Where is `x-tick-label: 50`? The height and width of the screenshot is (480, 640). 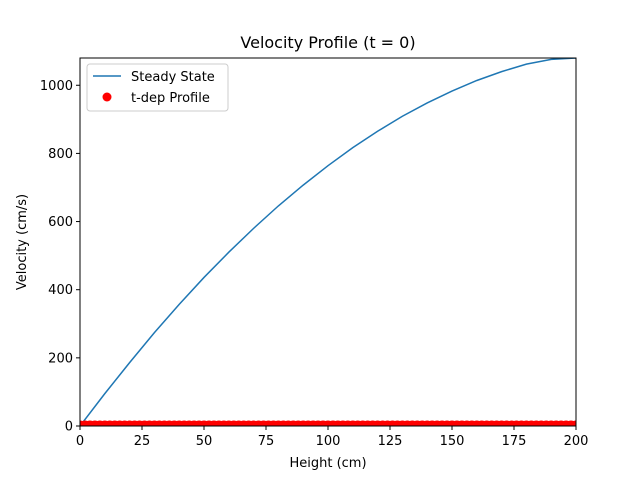
x-tick-label: 50 is located at coordinates (204, 441).